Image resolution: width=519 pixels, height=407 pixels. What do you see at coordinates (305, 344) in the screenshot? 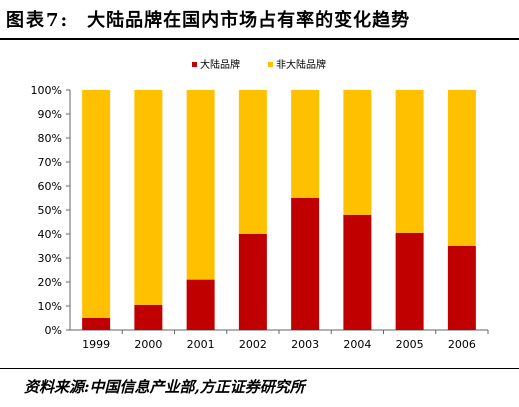
I see `x-tick-label: 2003` at bounding box center [305, 344].